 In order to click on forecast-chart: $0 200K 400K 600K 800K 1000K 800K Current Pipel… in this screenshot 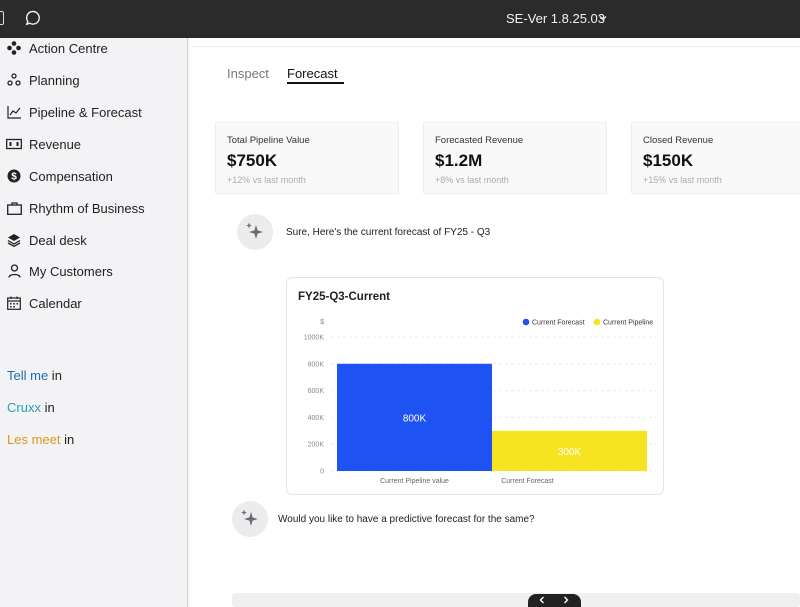, I will do `click(480, 401)`.